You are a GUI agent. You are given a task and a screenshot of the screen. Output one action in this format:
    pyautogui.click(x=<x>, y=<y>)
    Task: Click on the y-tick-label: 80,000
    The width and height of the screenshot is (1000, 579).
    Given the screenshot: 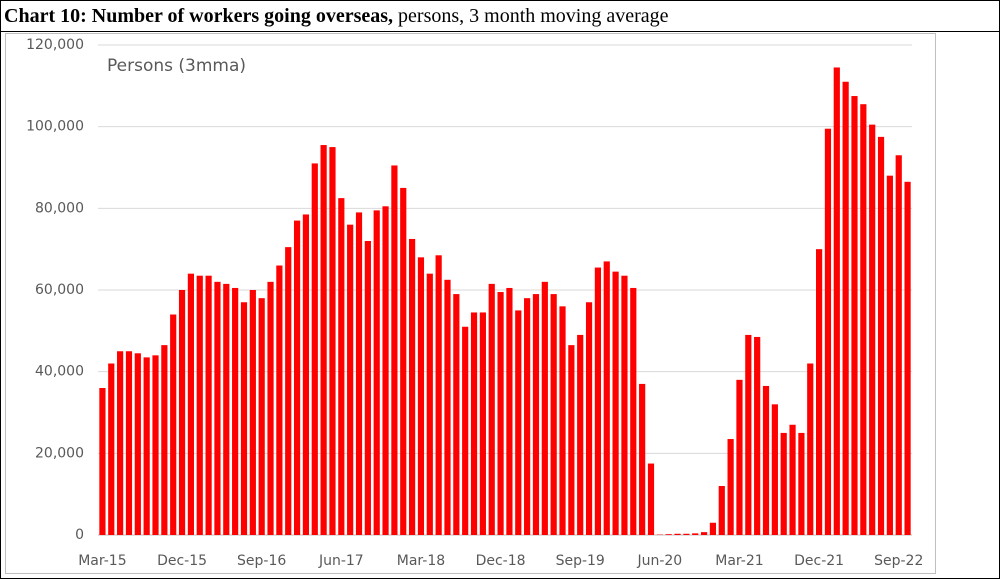 What is the action you would take?
    pyautogui.click(x=59, y=208)
    